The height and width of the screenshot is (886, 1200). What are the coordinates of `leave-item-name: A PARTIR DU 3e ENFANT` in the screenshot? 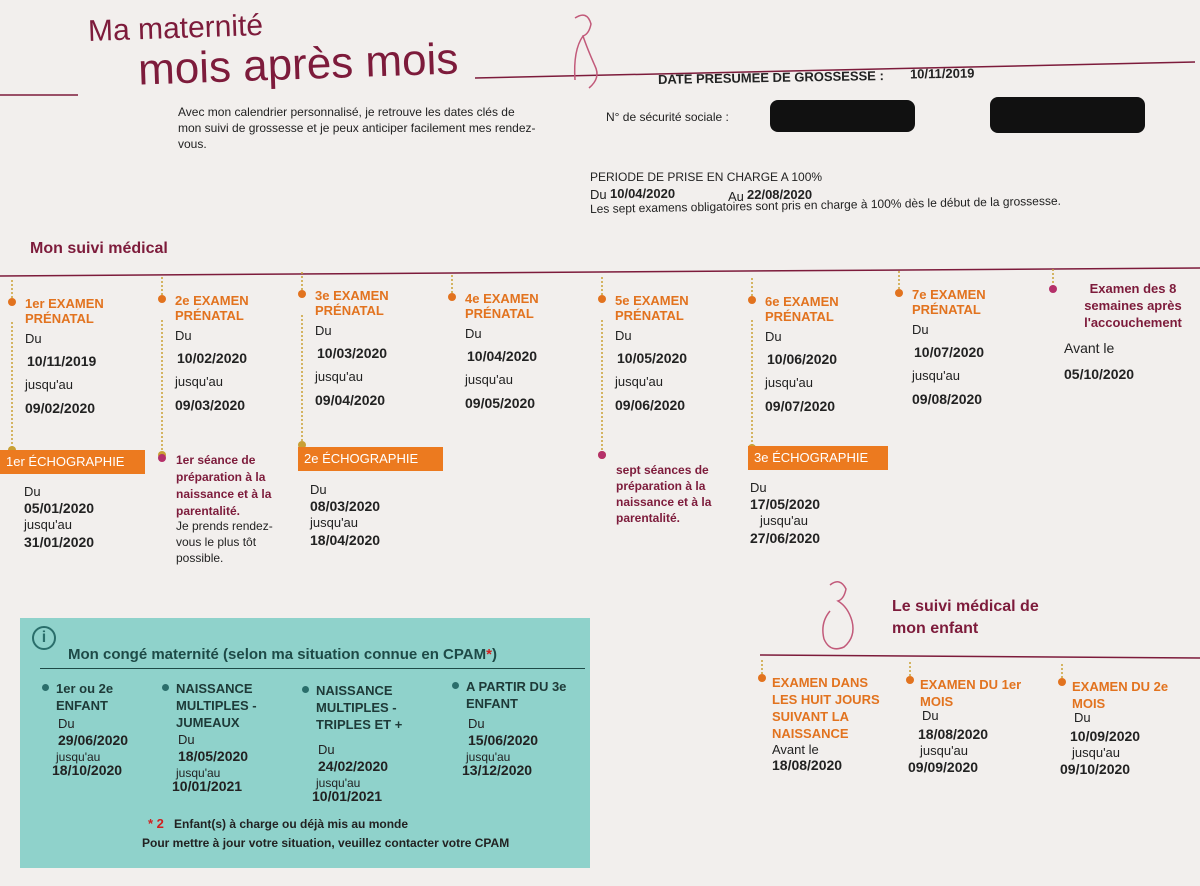 It's located at (516, 695).